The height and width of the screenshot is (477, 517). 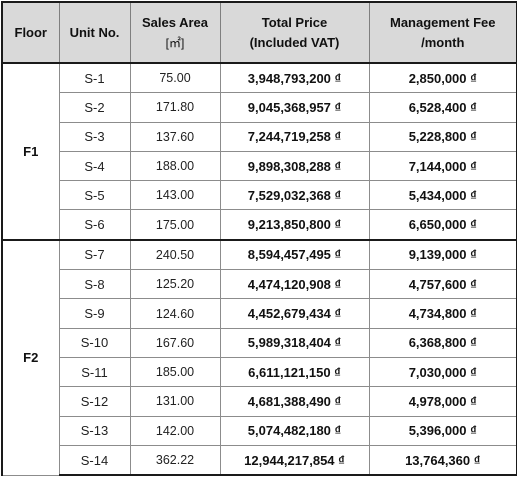 I want to click on table-row: S-3 137.60 7,244,719,258 ₫ 5,228,800 ₫, so click(x=259, y=136).